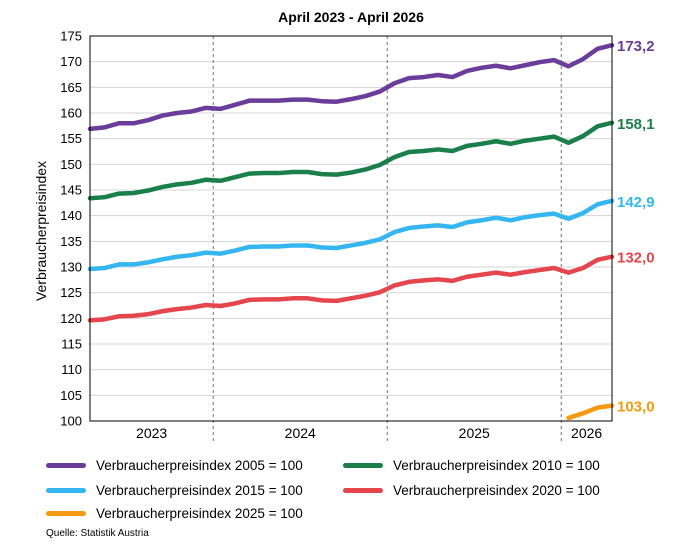 This screenshot has width=682, height=553. I want to click on y-tick-label: 130, so click(71, 267).